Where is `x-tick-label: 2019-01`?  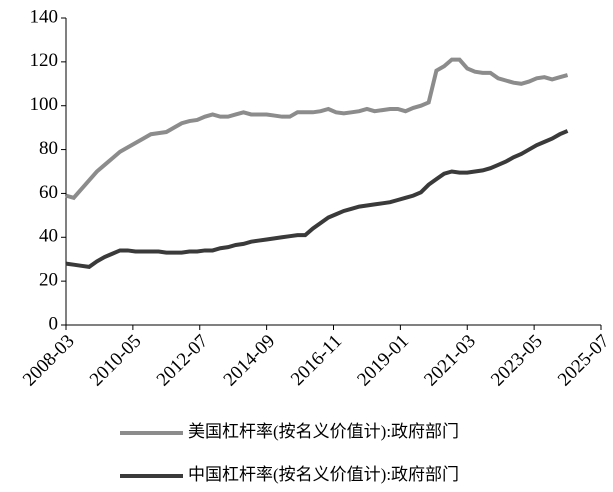 x-tick-label: 2019-01 is located at coordinates (383, 361).